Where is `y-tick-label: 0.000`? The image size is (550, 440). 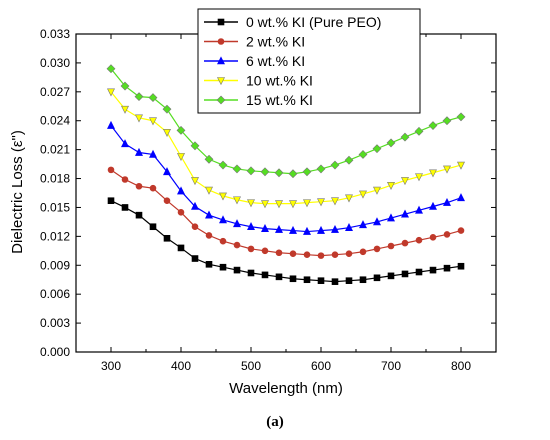 y-tick-label: 0.000 is located at coordinates (55, 352).